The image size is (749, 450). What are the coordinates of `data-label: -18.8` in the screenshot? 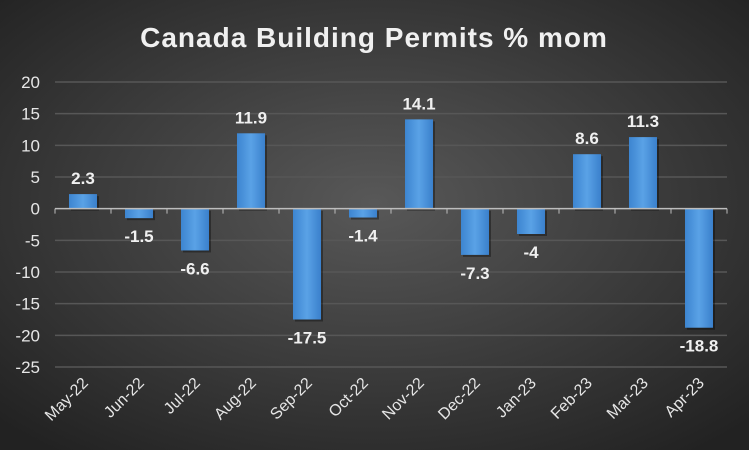 It's located at (699, 346).